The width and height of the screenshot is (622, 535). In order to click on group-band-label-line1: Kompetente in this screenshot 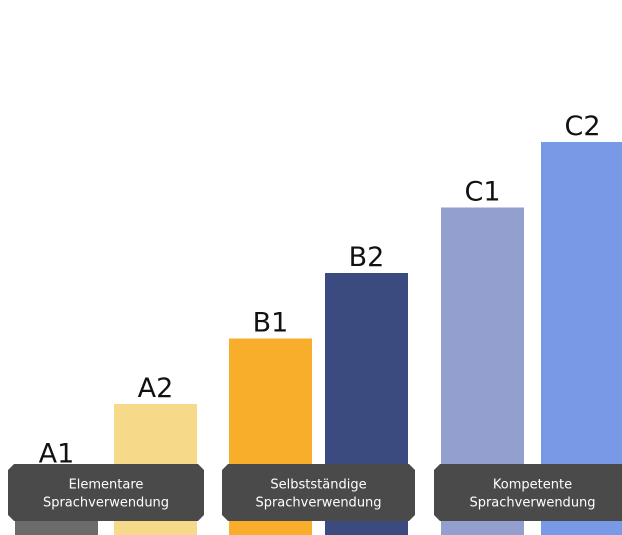, I will do `click(532, 485)`.